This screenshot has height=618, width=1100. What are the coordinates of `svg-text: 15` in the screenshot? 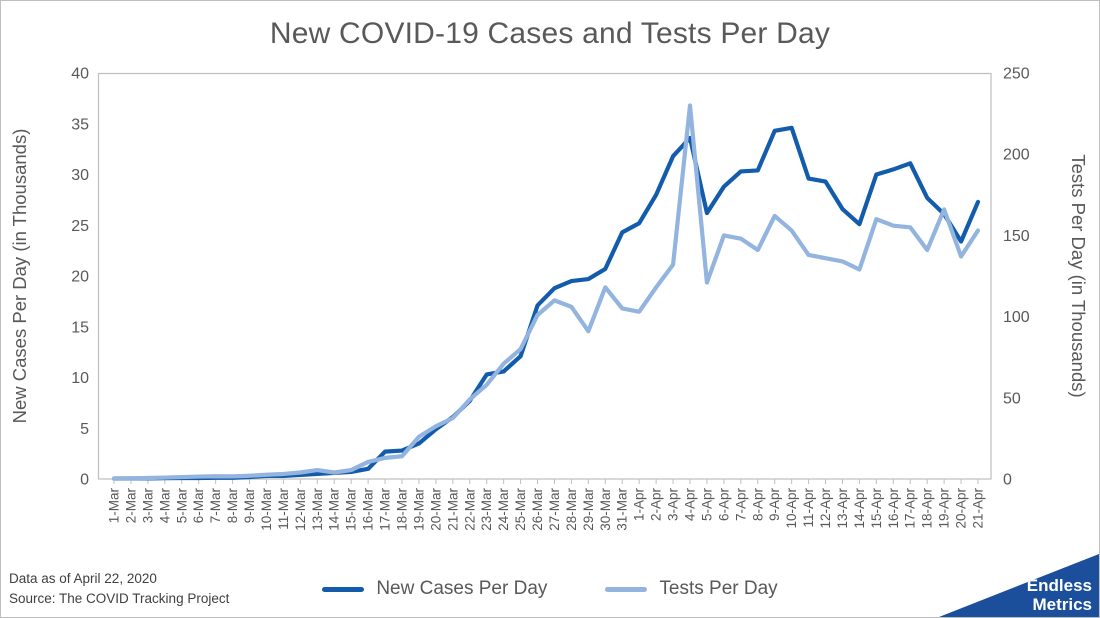 It's located at (80, 327).